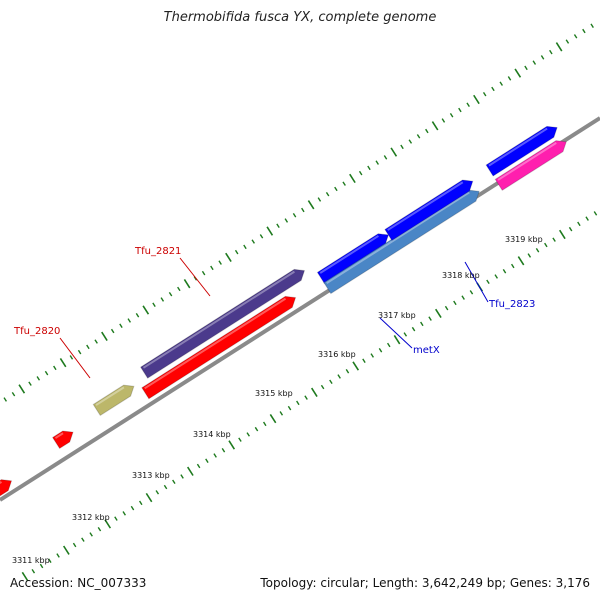 This screenshot has width=600, height=600. Describe the element at coordinates (114, 399) in the screenshot. I see `gene-arrow-tfu_2820_feature` at that location.